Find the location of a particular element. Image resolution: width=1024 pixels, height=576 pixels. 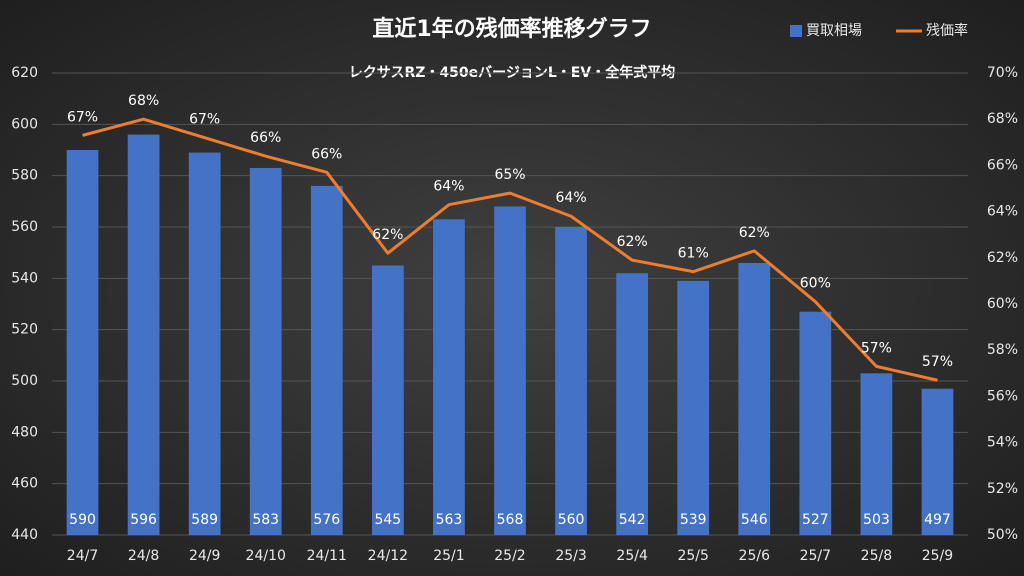

x-tick-label: 24/10 is located at coordinates (266, 556).